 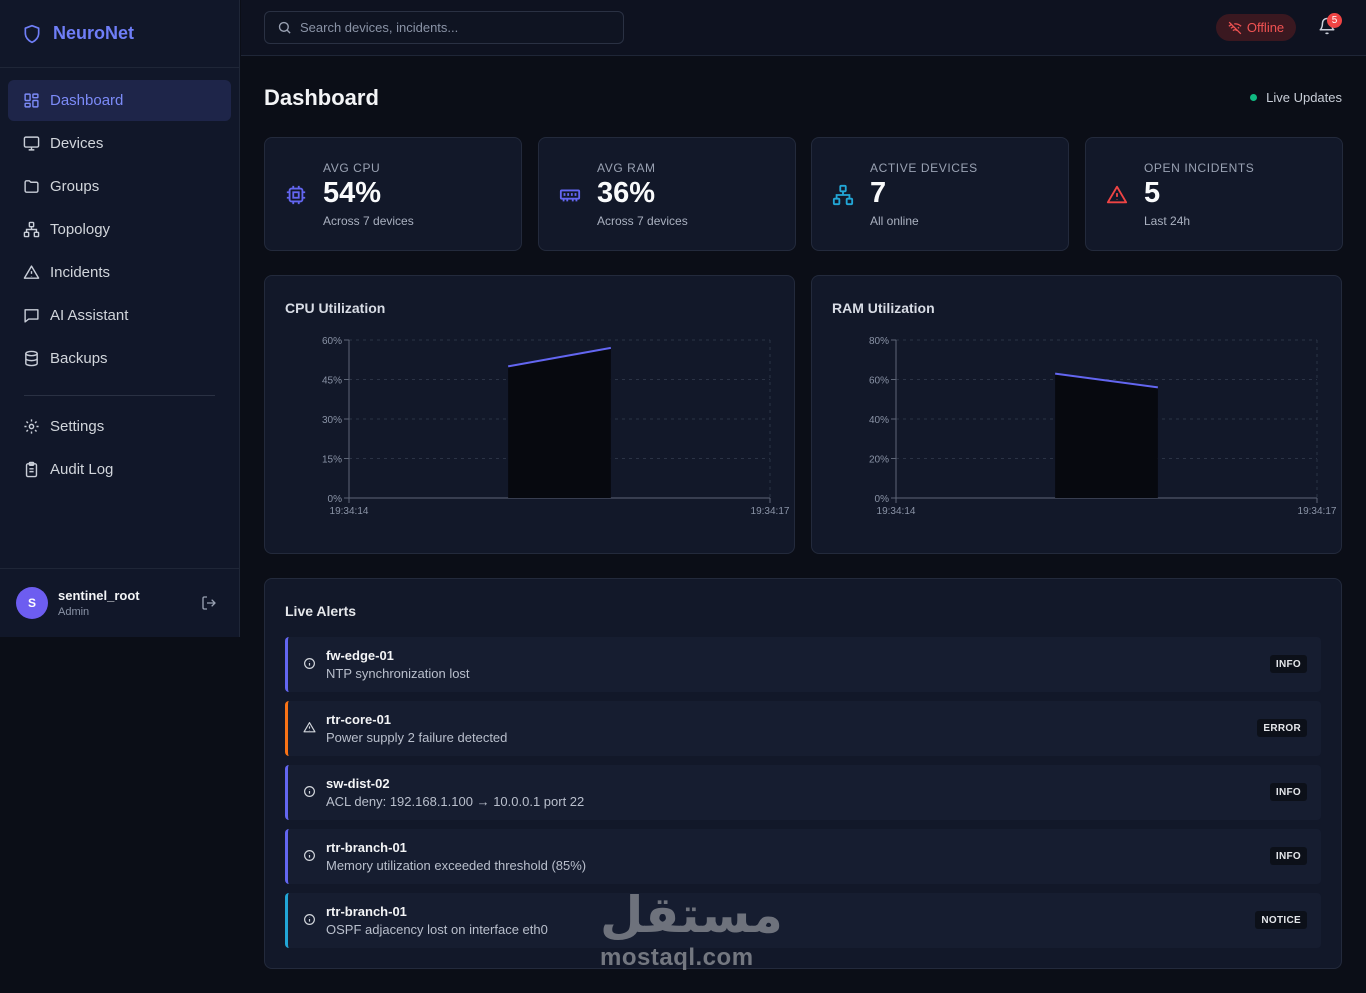 What do you see at coordinates (119, 229) in the screenshot?
I see `sidebar-item-topology: Topology` at bounding box center [119, 229].